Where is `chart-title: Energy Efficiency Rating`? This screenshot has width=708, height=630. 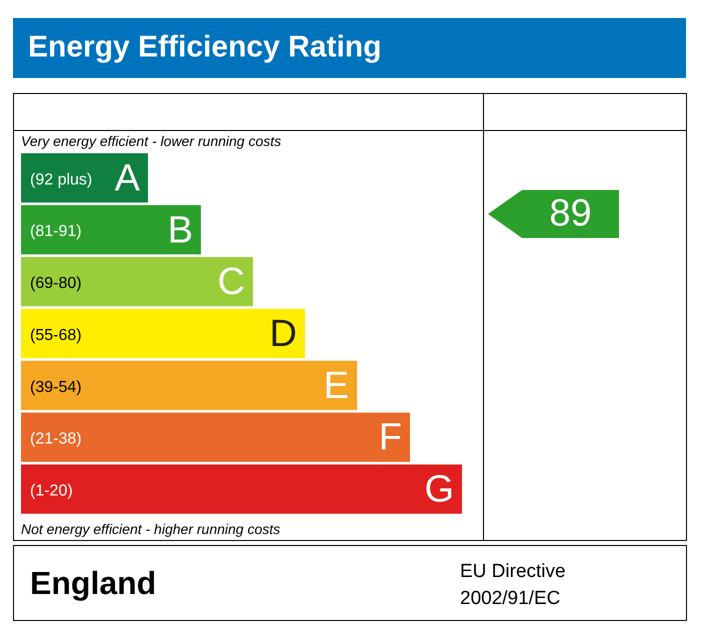 chart-title: Energy Efficiency Rating is located at coordinates (205, 47).